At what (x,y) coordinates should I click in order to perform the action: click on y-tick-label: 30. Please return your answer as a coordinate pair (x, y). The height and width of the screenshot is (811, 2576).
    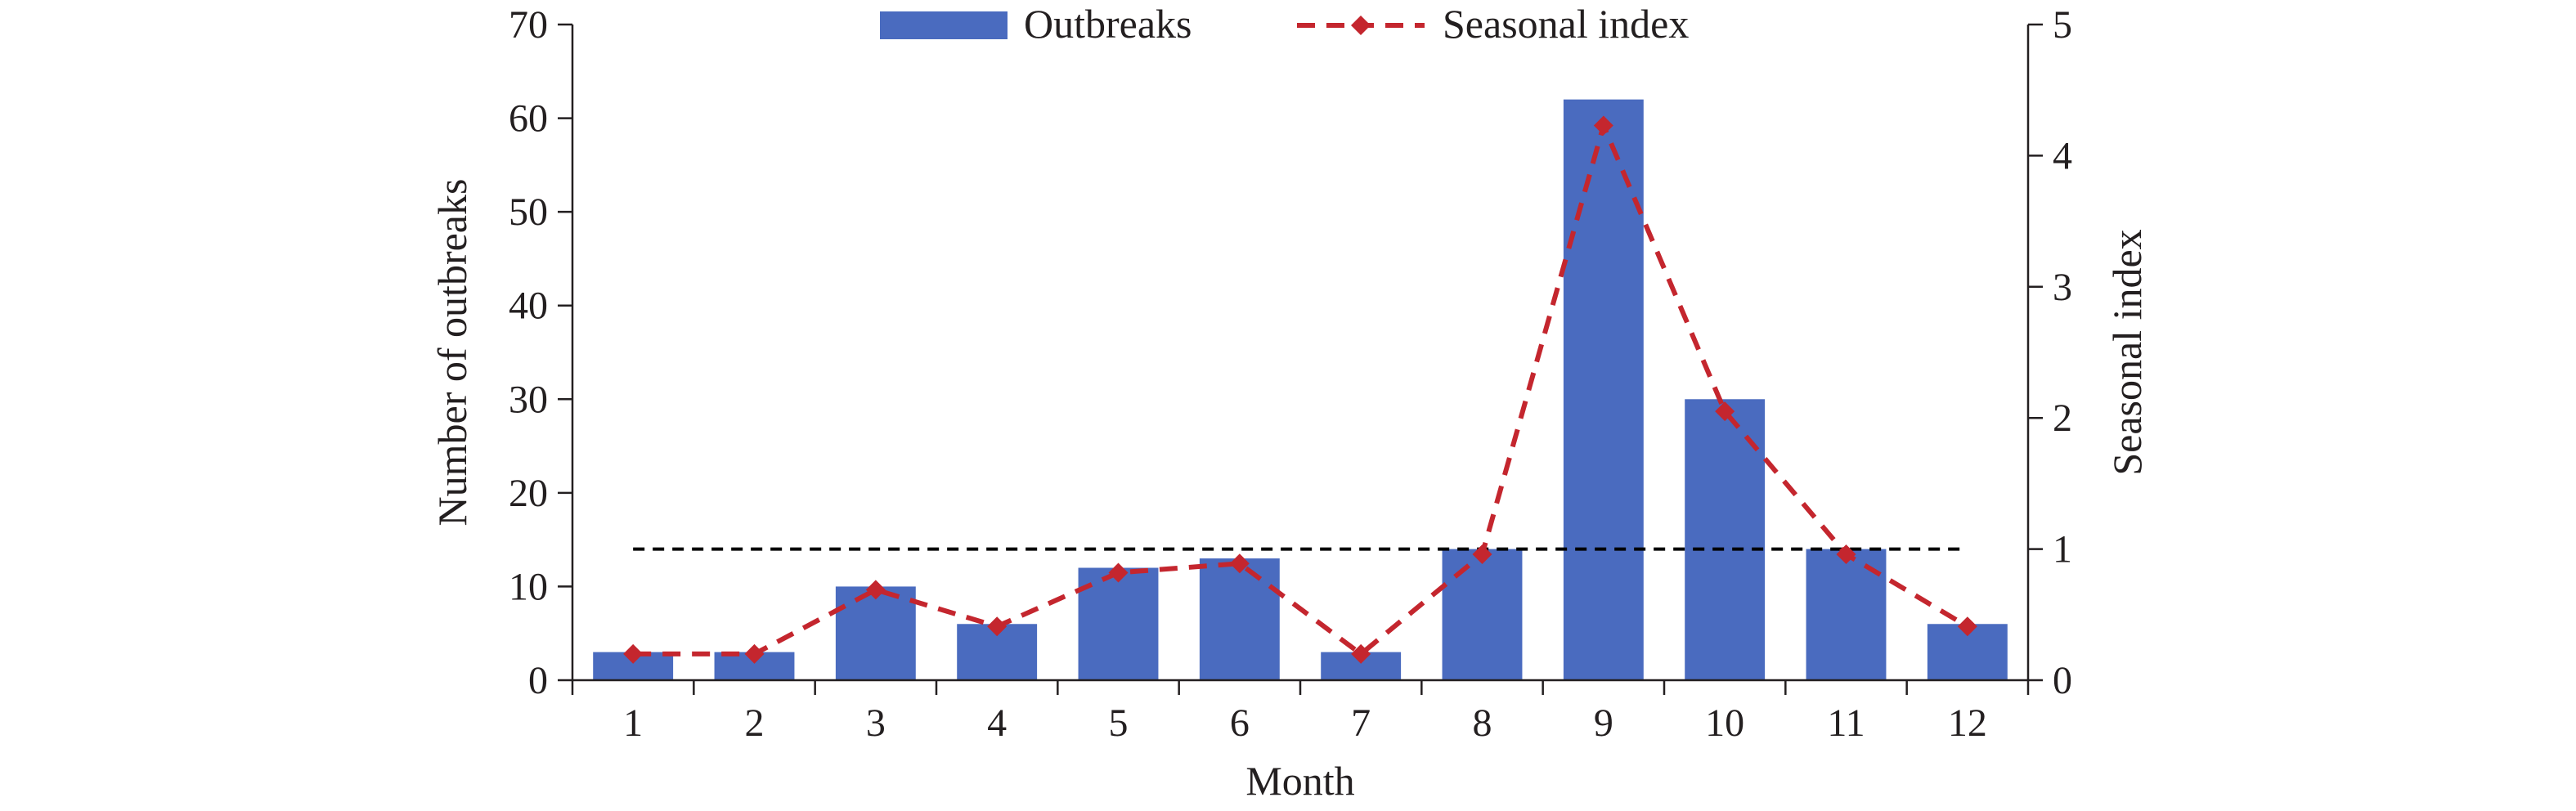
    Looking at the image, I should click on (528, 399).